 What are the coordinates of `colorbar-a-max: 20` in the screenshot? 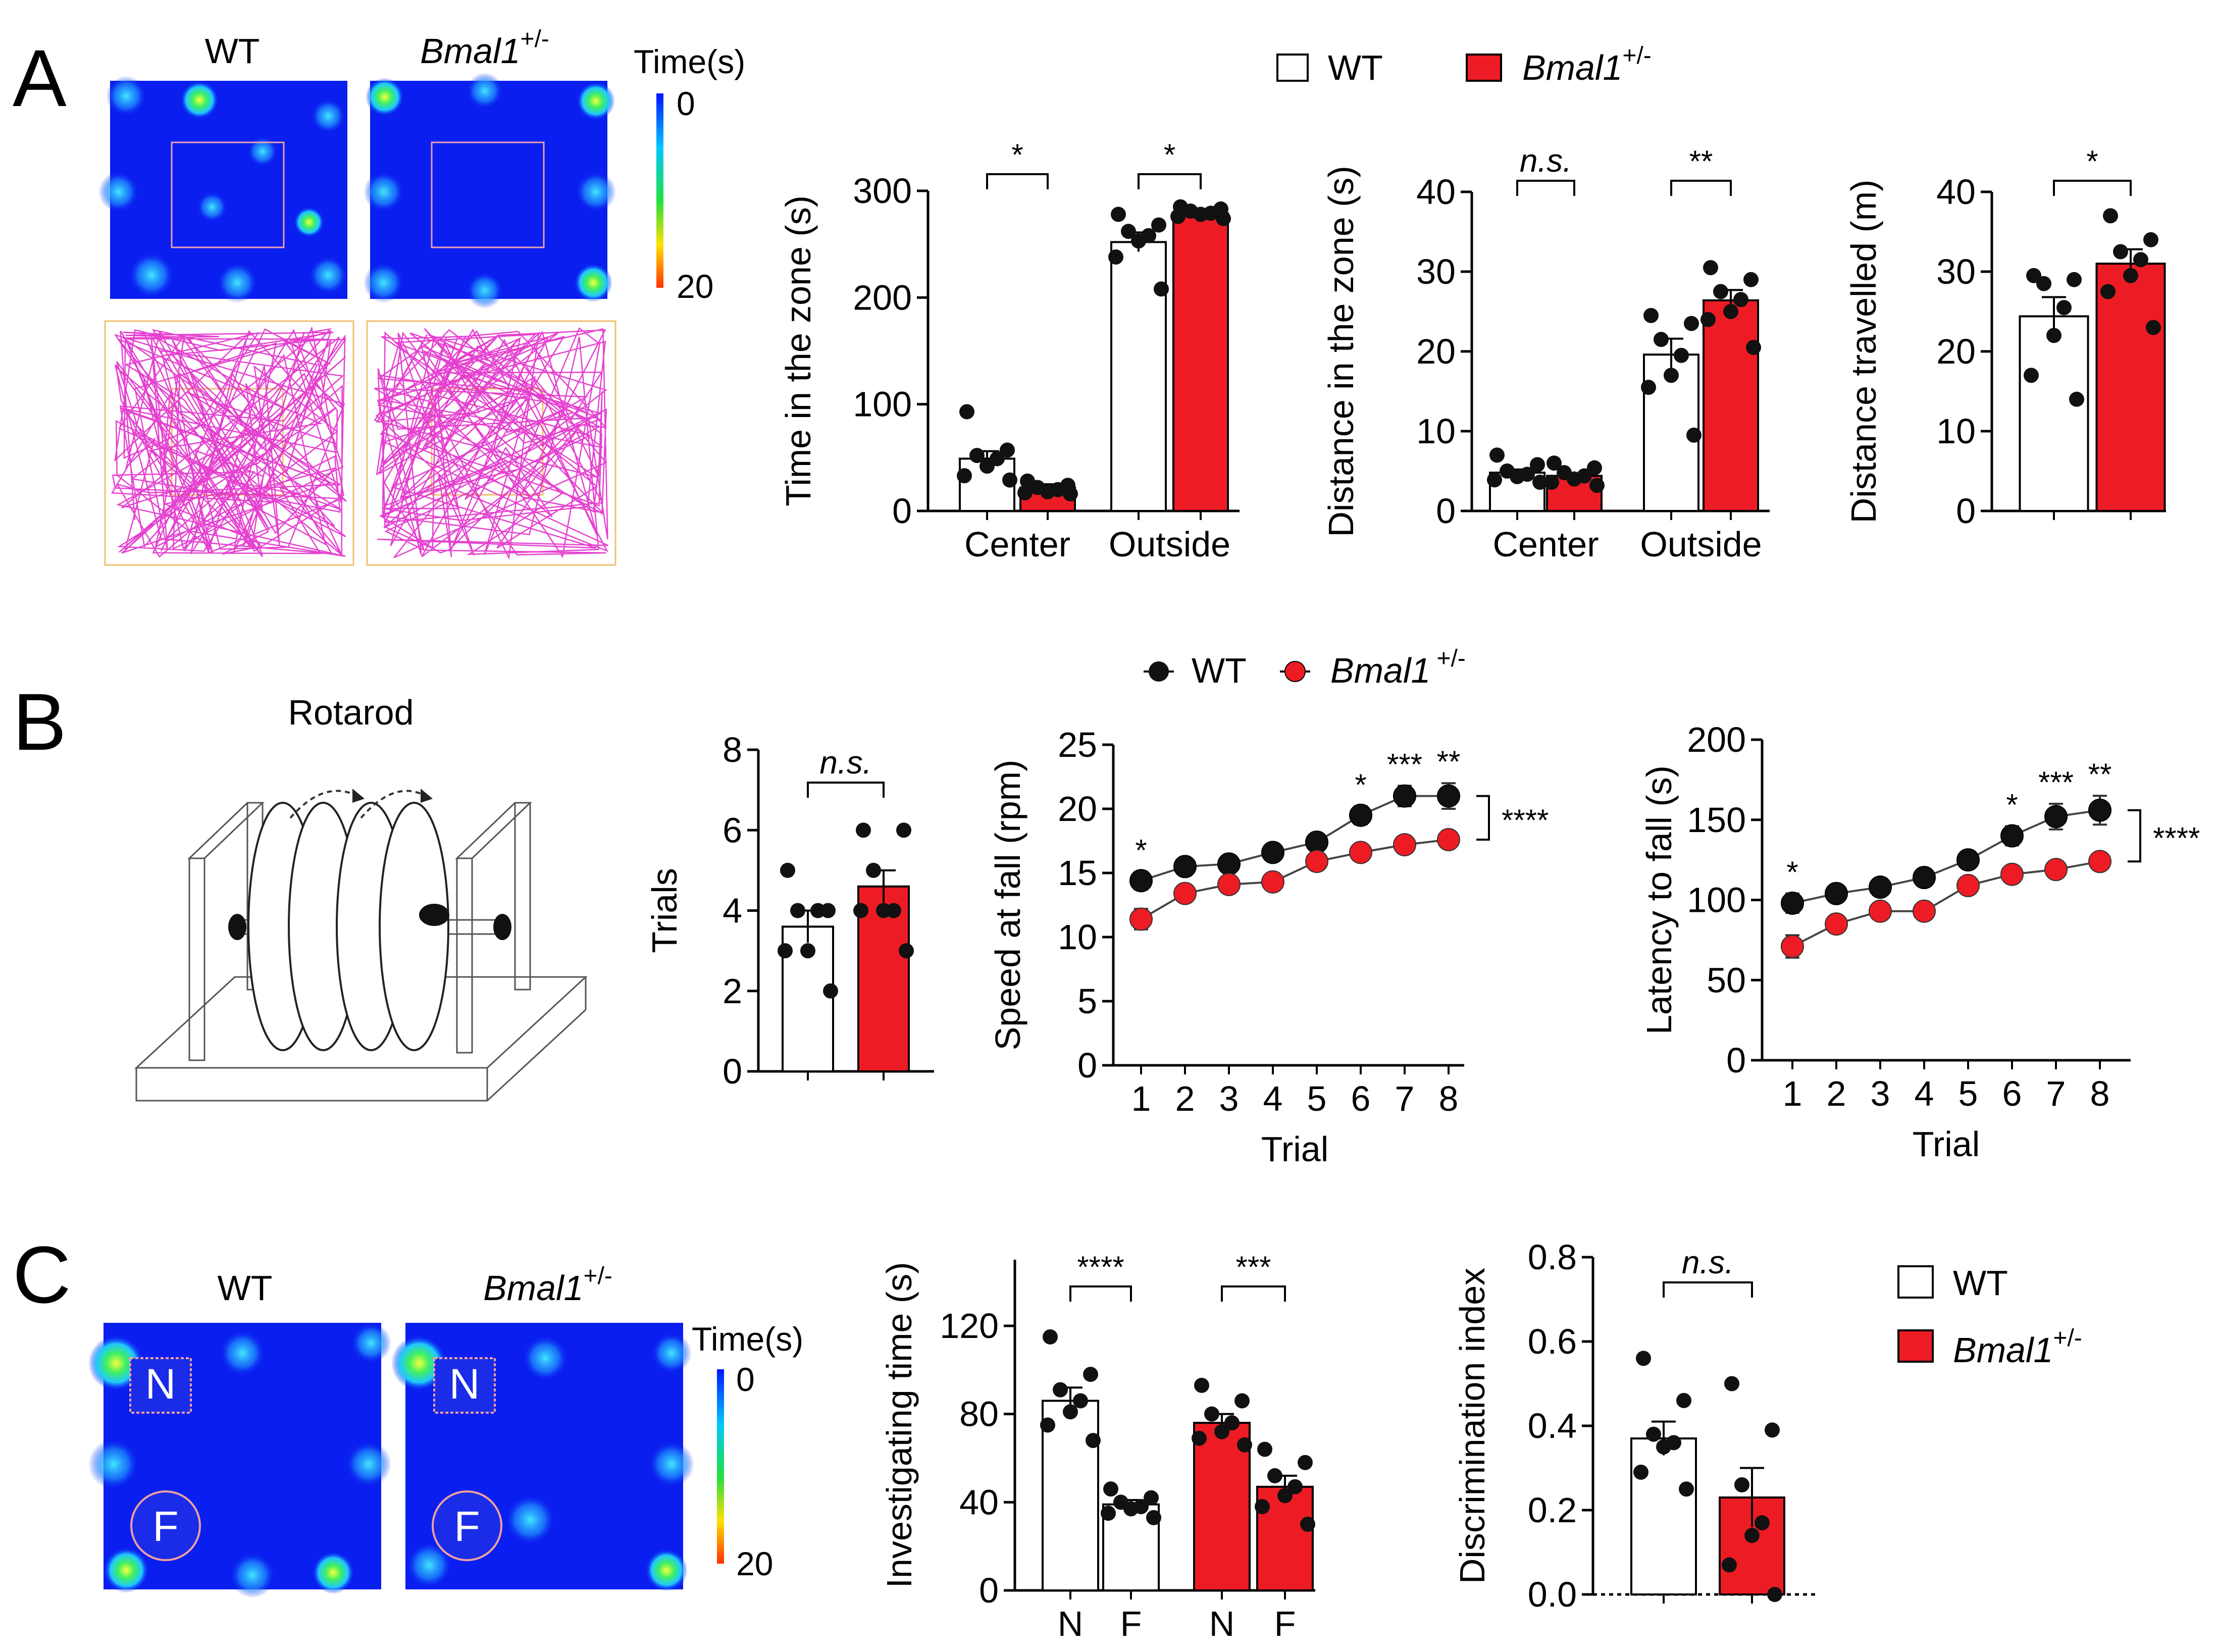 It's located at (695, 286).